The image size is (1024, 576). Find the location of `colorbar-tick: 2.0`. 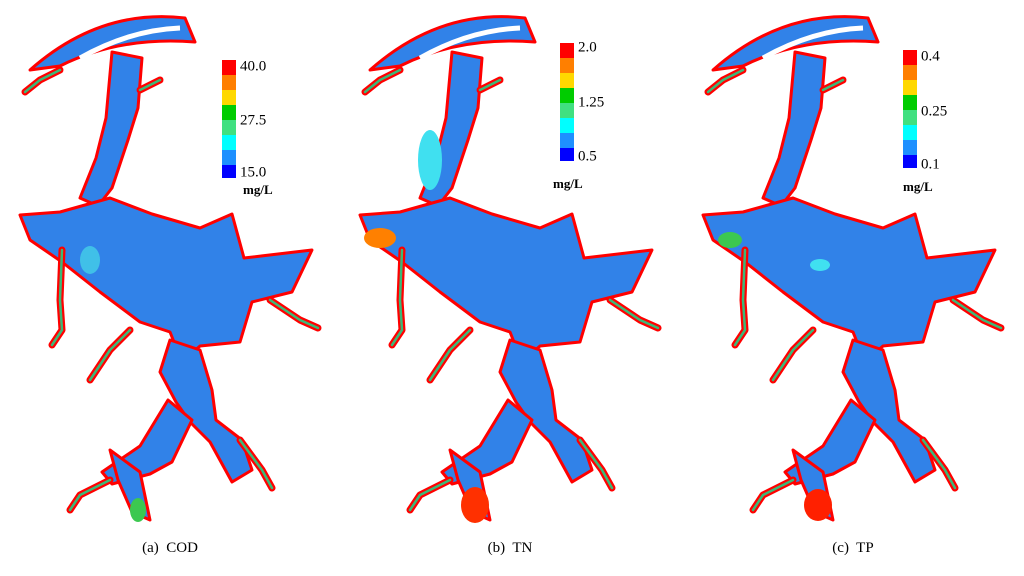

colorbar-tick: 2.0 is located at coordinates (587, 47).